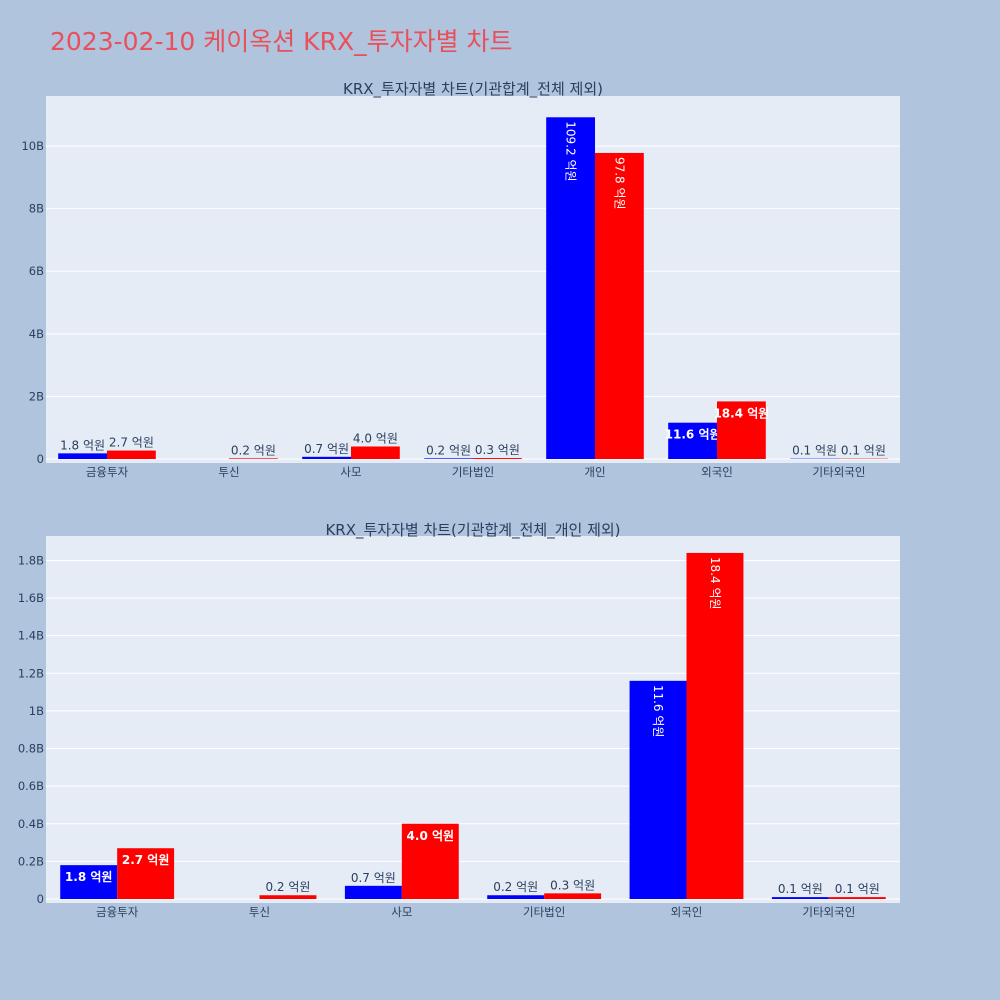  What do you see at coordinates (31, 861) in the screenshot?
I see `y-tick-label: 0.2B` at bounding box center [31, 861].